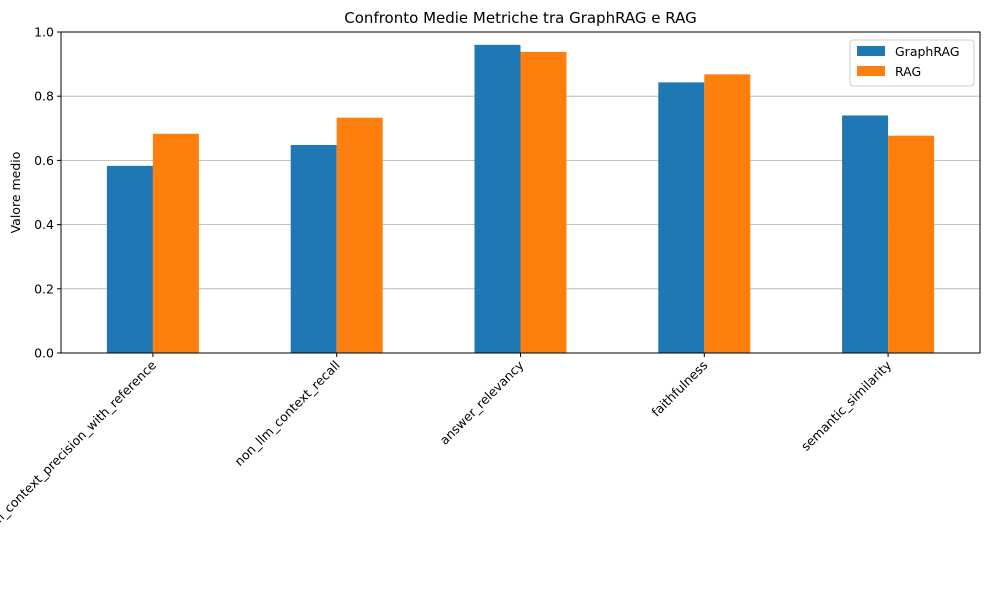 The width and height of the screenshot is (989, 590). I want to click on y-tick-label: 1.0, so click(44, 32).